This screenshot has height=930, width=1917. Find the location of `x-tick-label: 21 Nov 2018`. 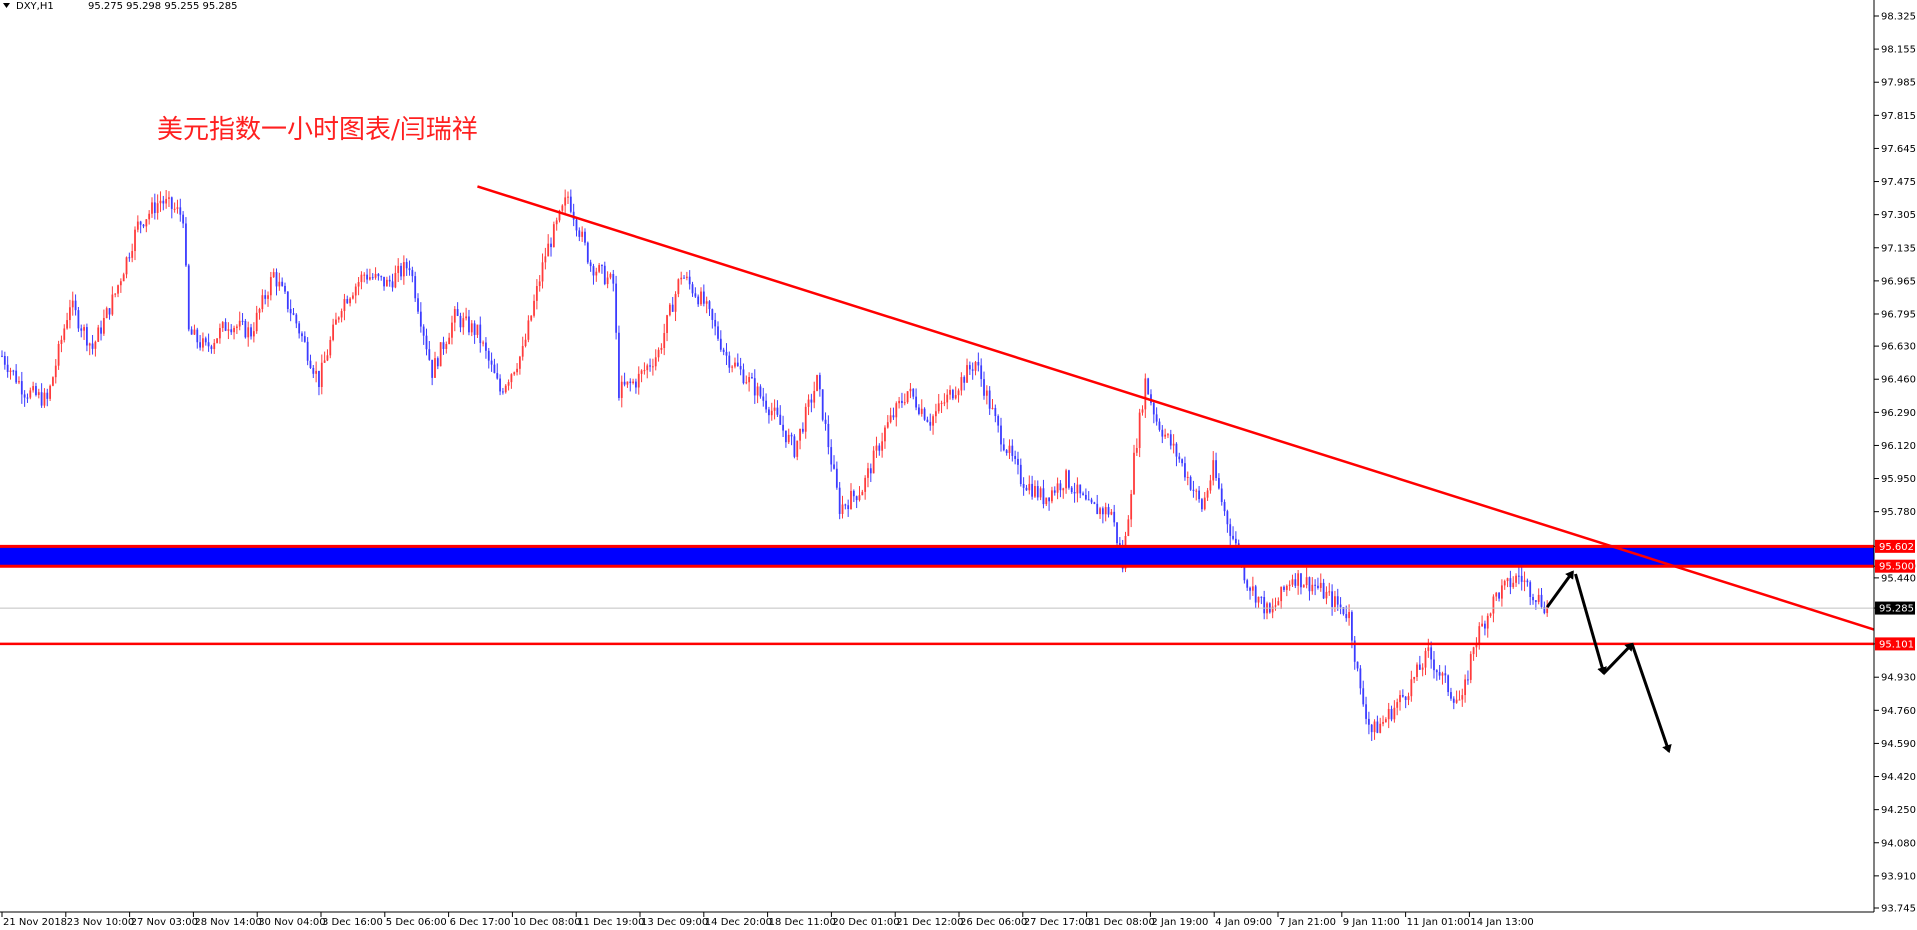

x-tick-label: 21 Nov 2018 is located at coordinates (35, 922).